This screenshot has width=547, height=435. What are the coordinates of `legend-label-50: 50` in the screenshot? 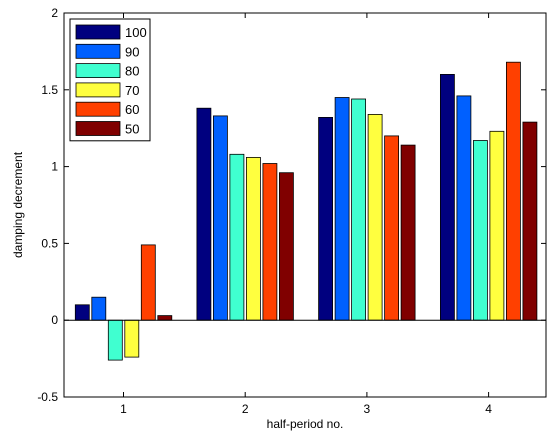 It's located at (132, 129).